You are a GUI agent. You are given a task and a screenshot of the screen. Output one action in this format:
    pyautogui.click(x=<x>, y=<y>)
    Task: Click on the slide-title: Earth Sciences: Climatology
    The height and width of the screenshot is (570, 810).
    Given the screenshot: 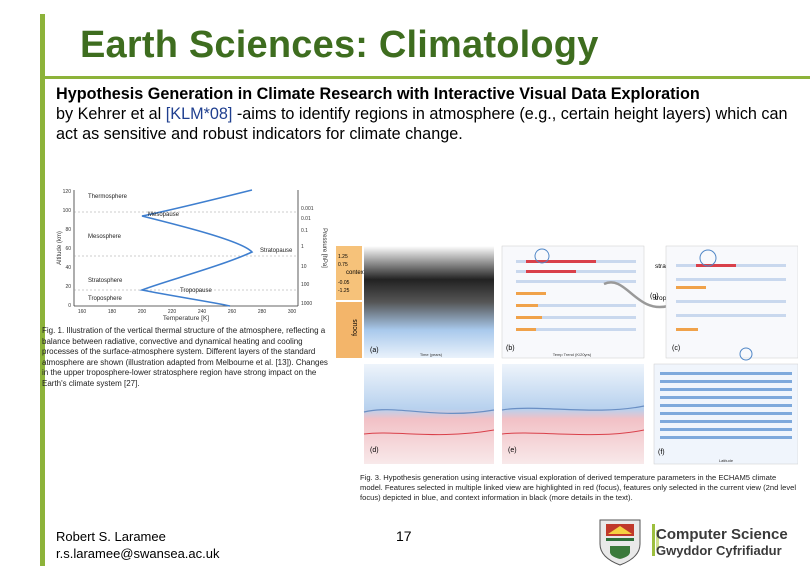 What is the action you would take?
    pyautogui.click(x=339, y=45)
    